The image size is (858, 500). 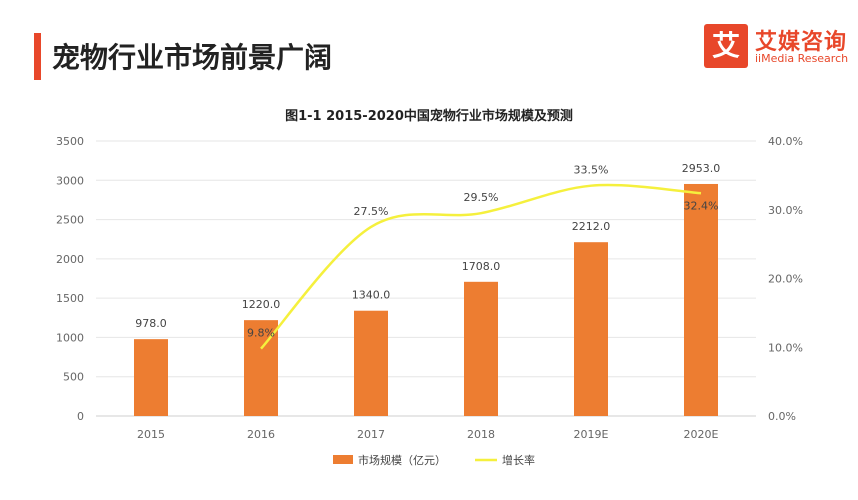 What do you see at coordinates (726, 46) in the screenshot?
I see `logo-mark-icon: 艾` at bounding box center [726, 46].